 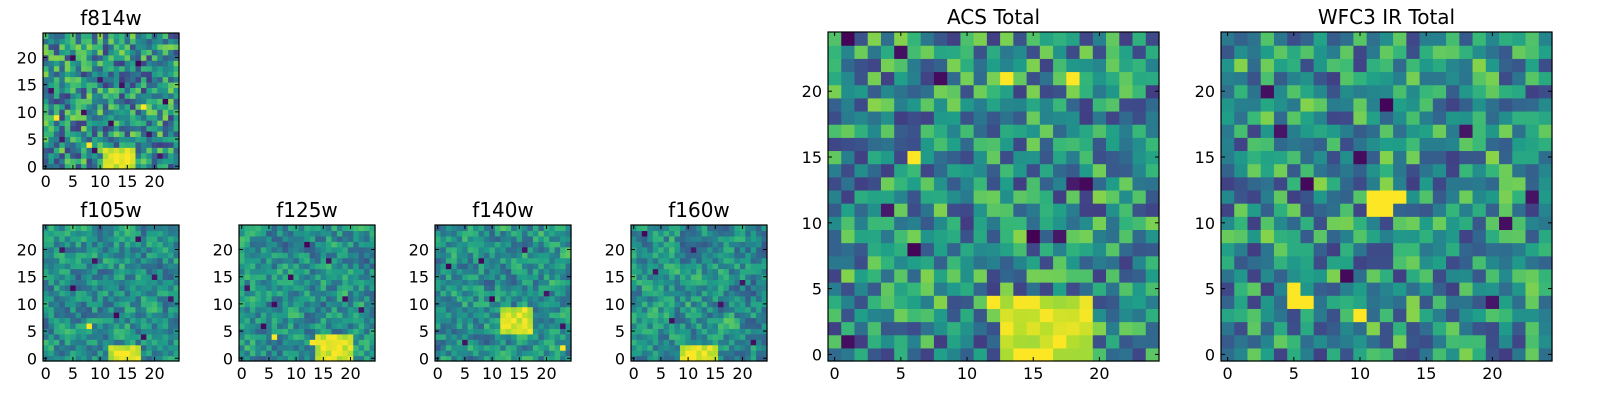 I want to click on y-tick-label: 10, so click(x=419, y=304).